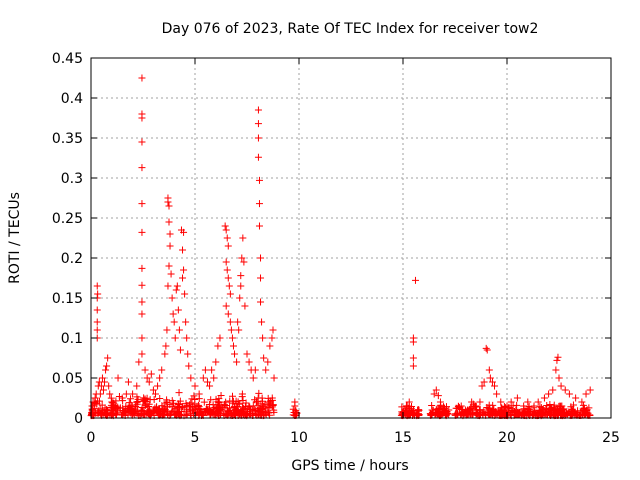 The height and width of the screenshot is (480, 640). I want to click on y-axis-label: ROTI / TECUs, so click(15, 238).